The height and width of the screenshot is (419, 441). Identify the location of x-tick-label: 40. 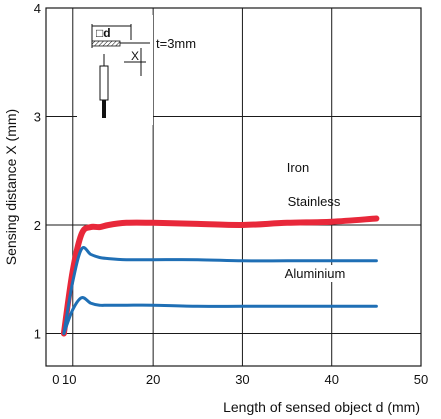
(331, 379).